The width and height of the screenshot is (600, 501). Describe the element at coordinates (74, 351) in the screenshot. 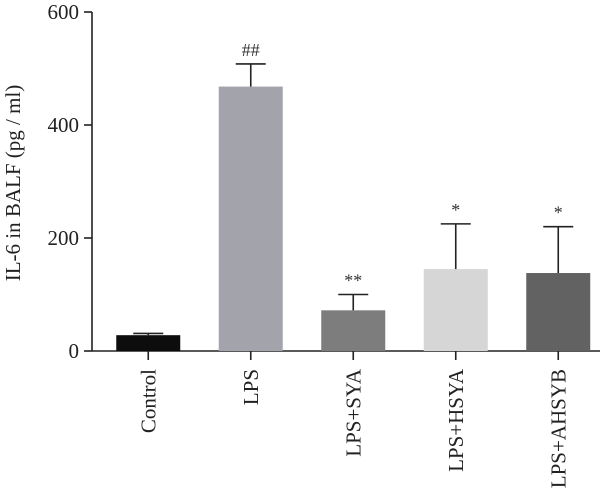

I see `y-tick-label: 0` at that location.